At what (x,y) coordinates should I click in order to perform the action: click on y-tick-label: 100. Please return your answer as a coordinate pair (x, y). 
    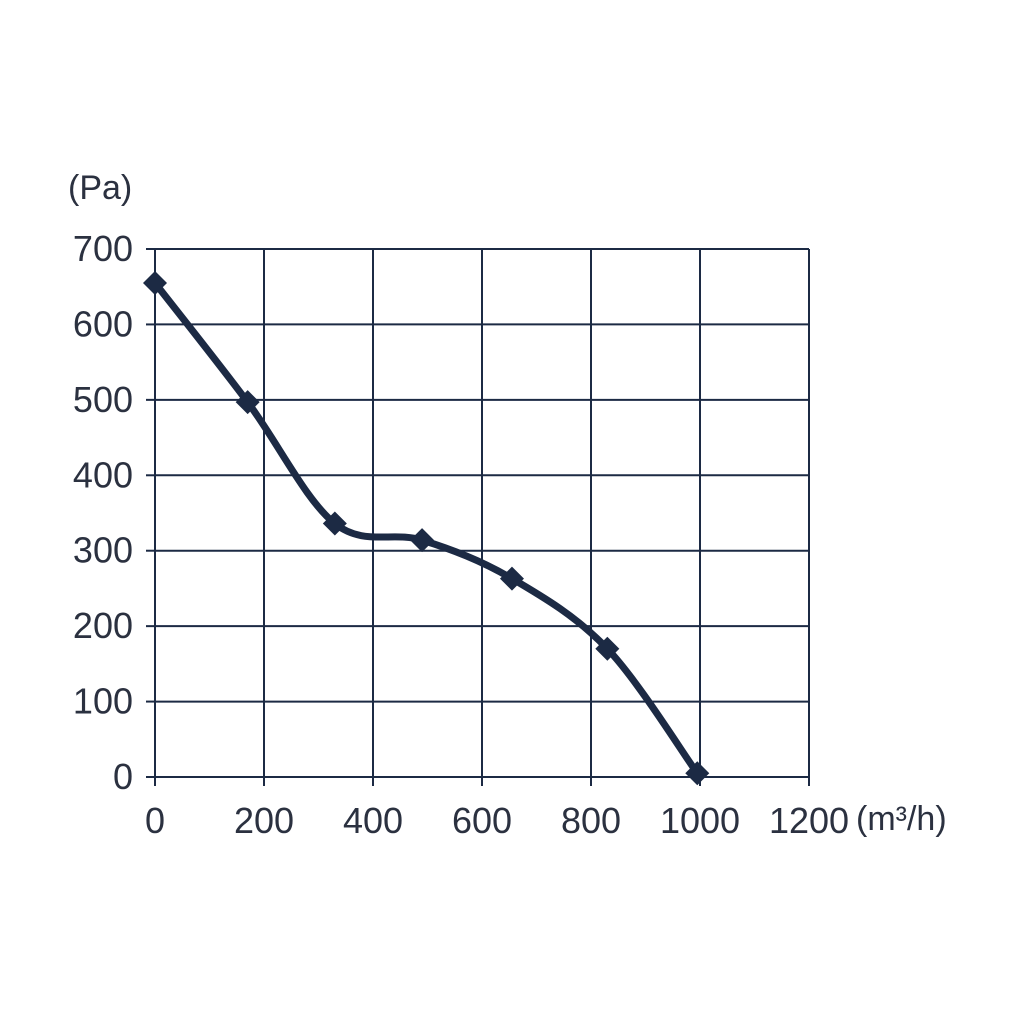
    Looking at the image, I should click on (103, 701).